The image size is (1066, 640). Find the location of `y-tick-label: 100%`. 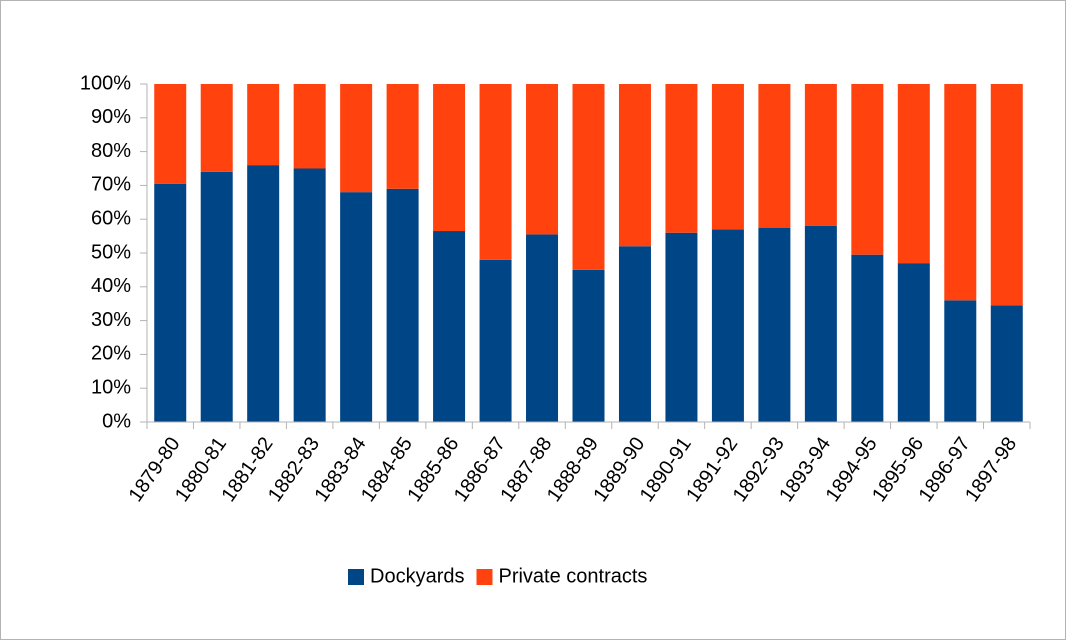

y-tick-label: 100% is located at coordinates (105, 83).